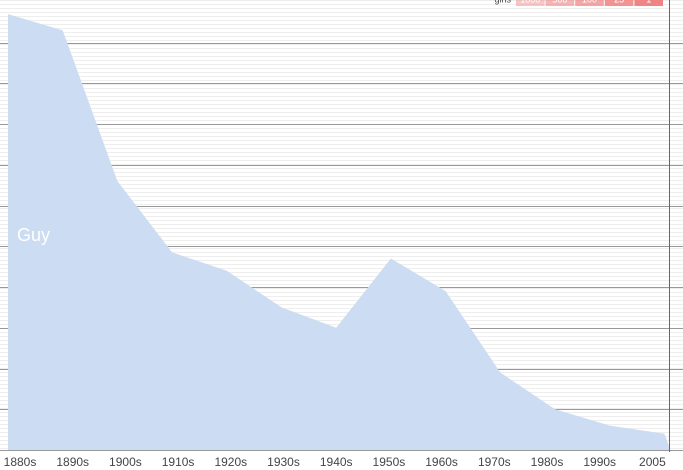 This screenshot has height=470, width=683. I want to click on x-tick-label: 1930s, so click(283, 462).